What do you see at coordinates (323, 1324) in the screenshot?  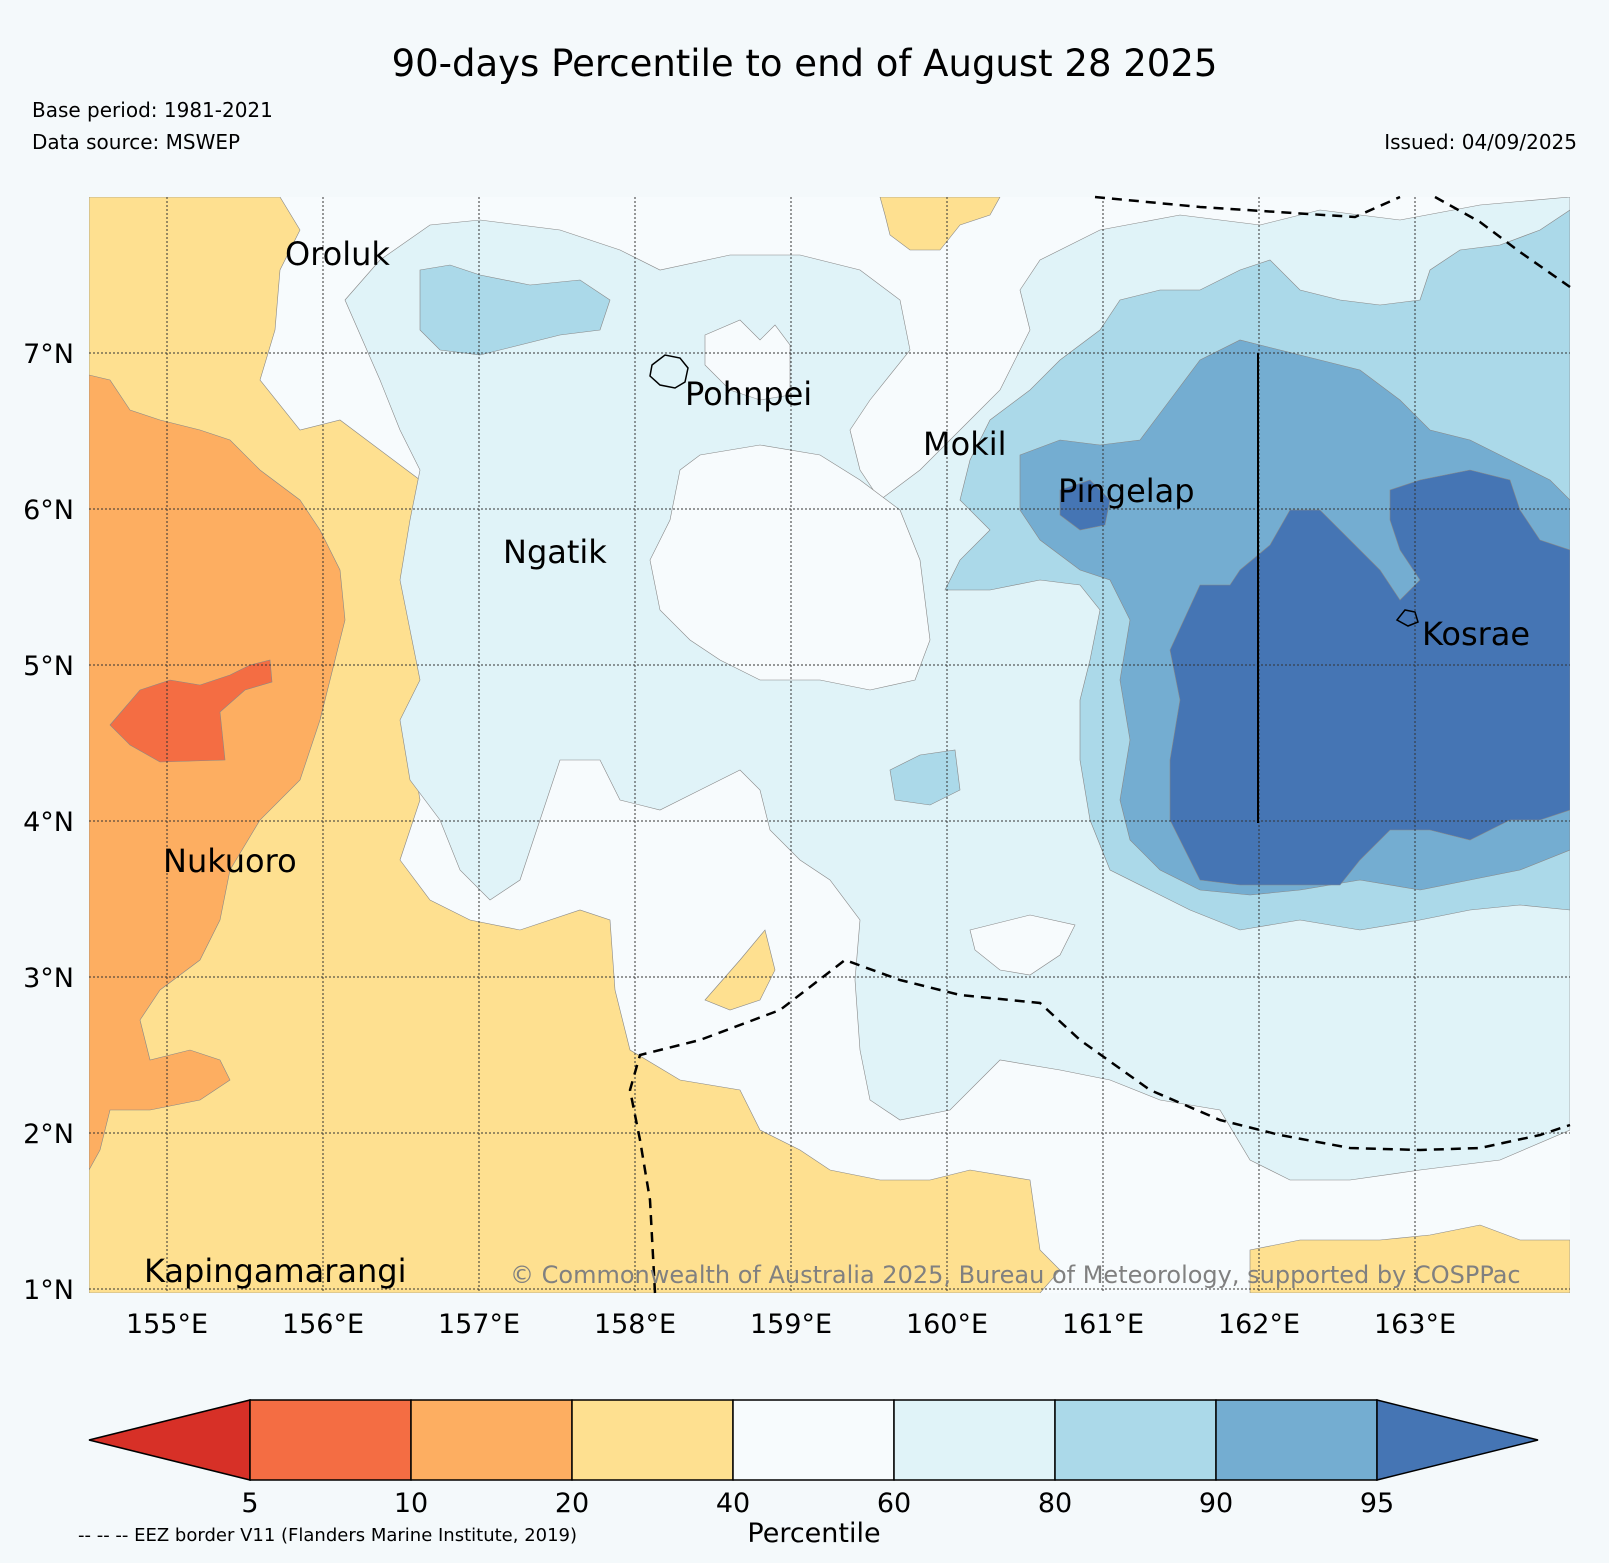 I see `lon-tick-label: 156°E` at bounding box center [323, 1324].